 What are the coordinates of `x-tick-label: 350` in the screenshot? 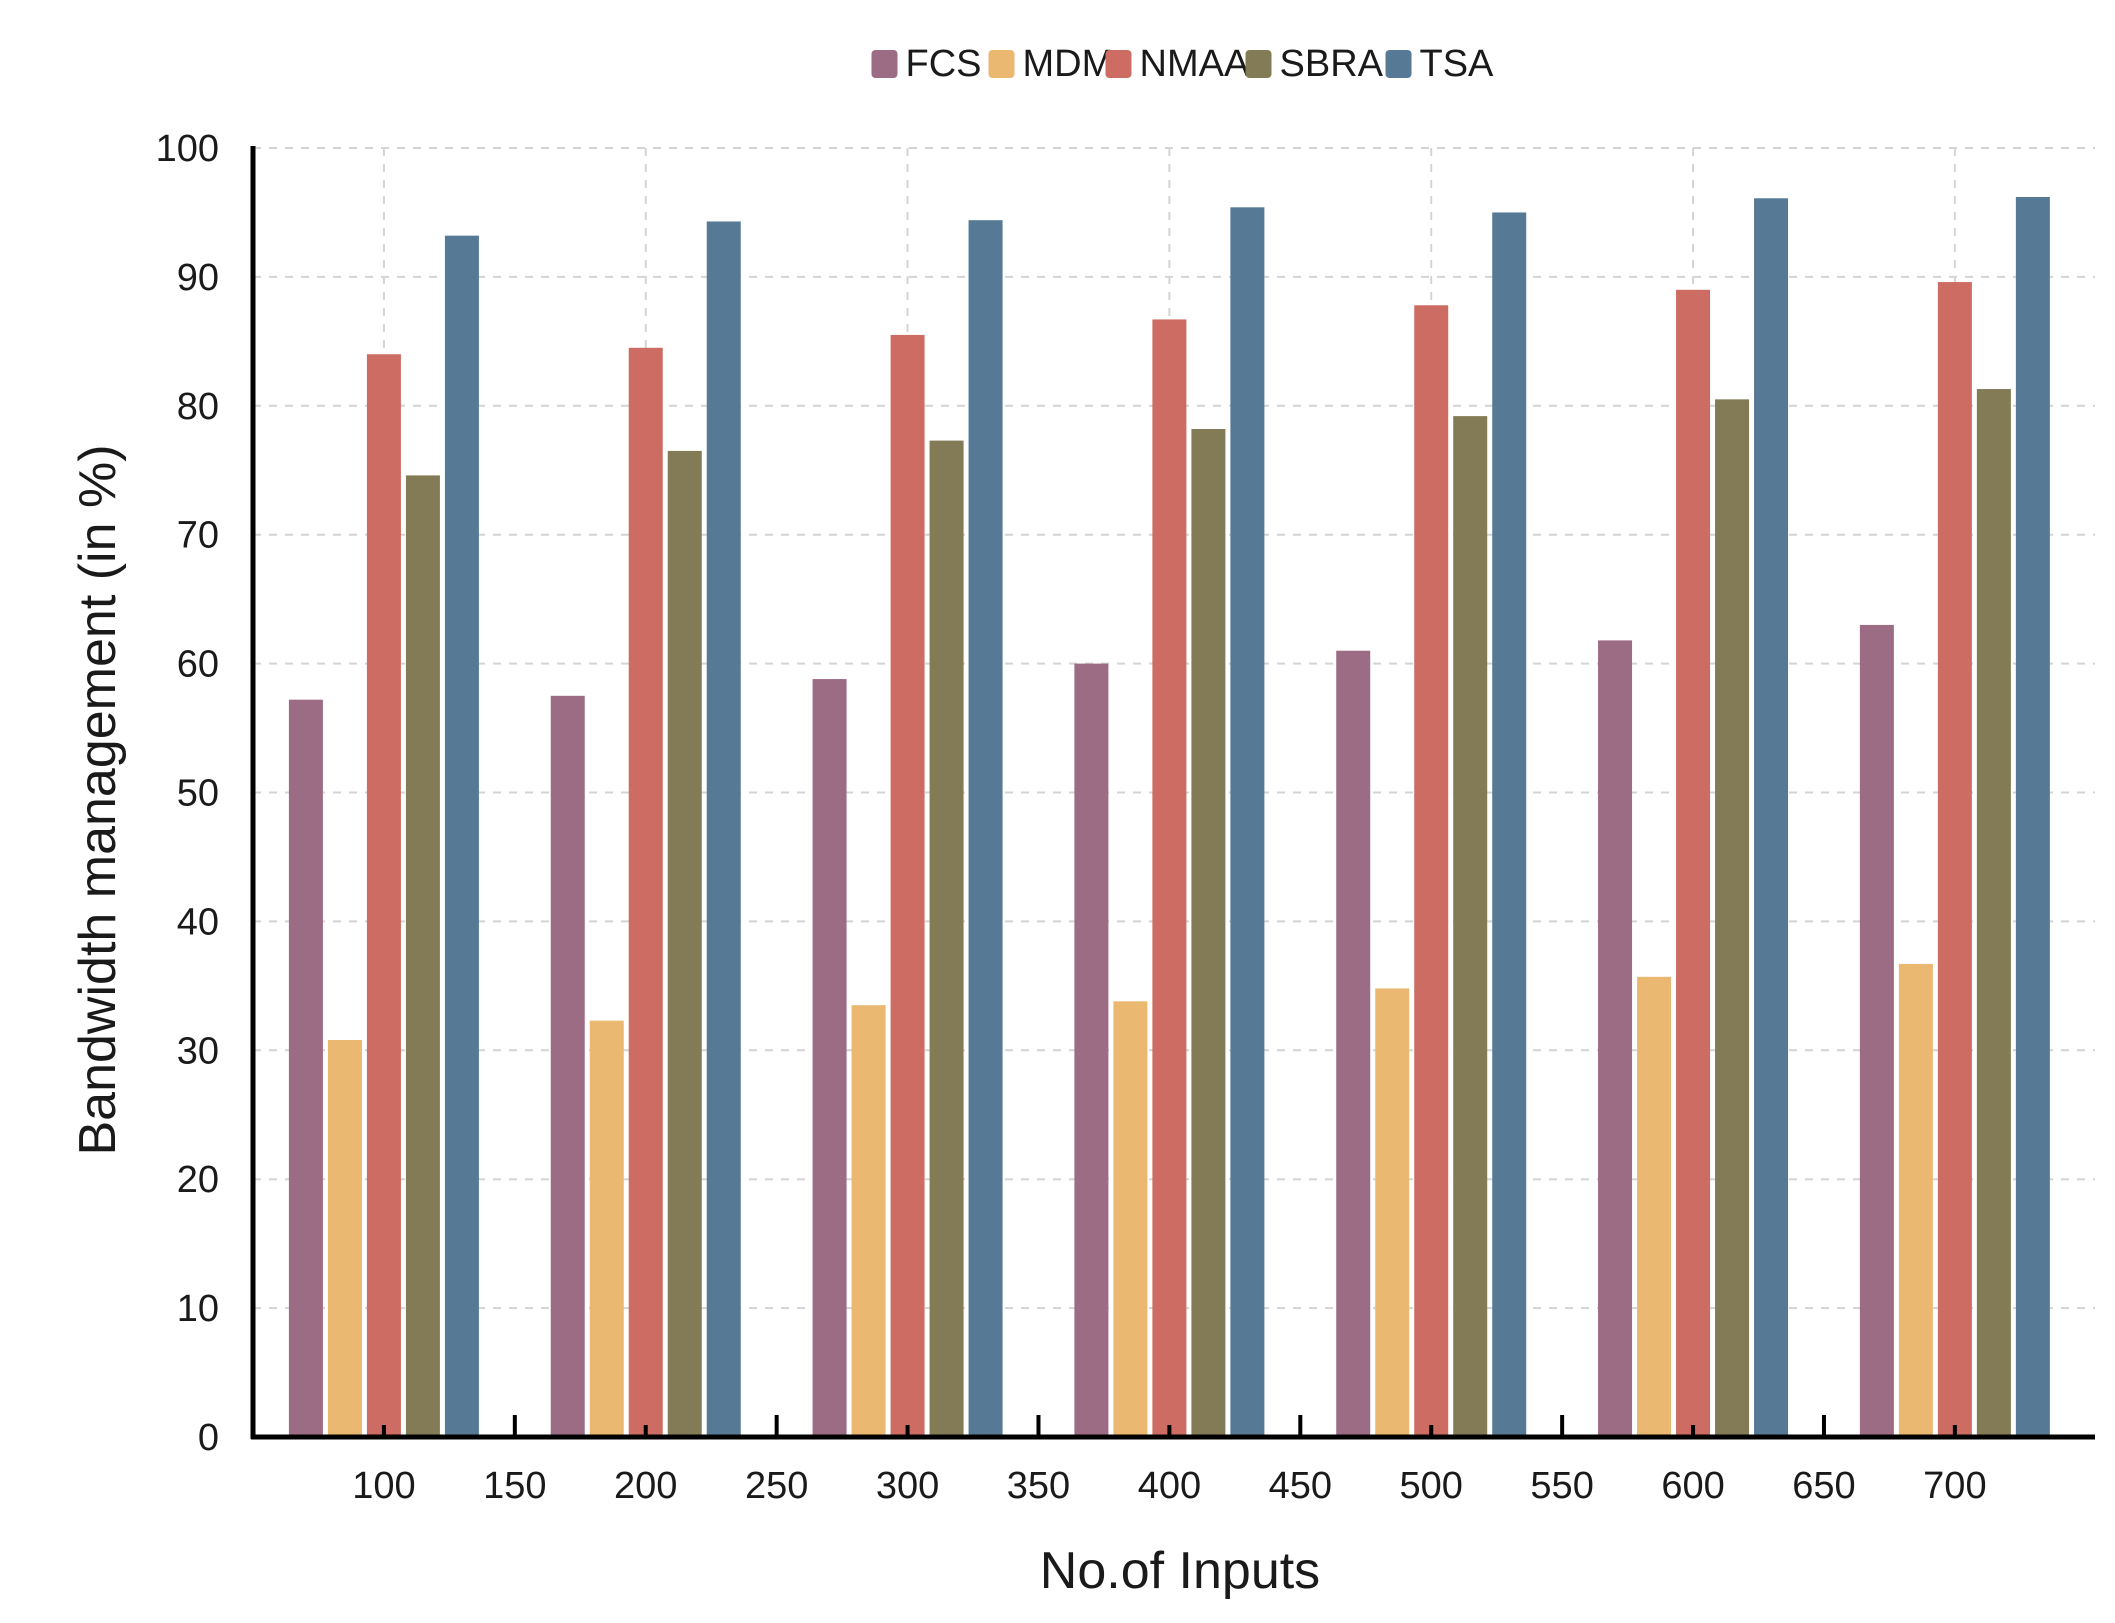 It's located at (1038, 1486).